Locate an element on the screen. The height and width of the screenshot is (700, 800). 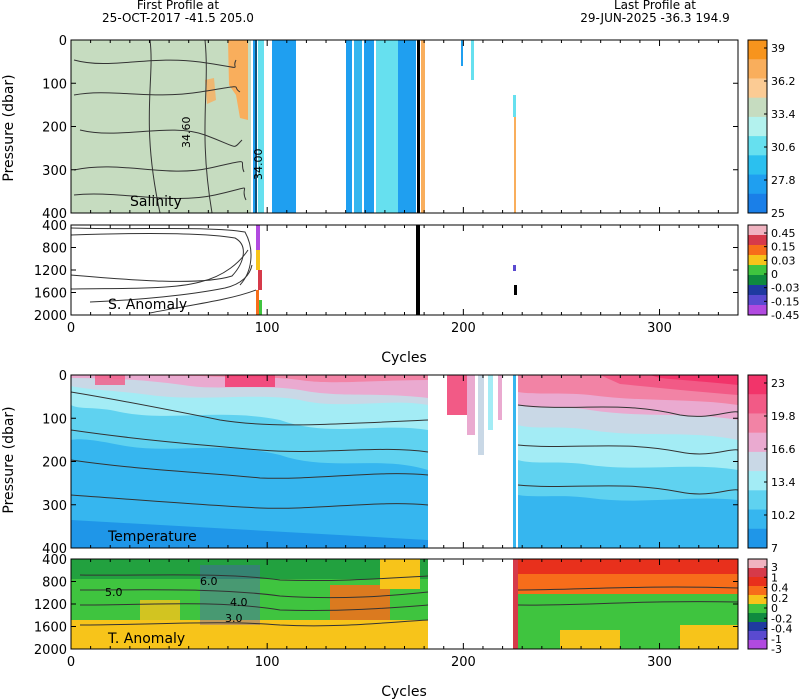
colorbar-label: 33.4 is located at coordinates (783, 114).